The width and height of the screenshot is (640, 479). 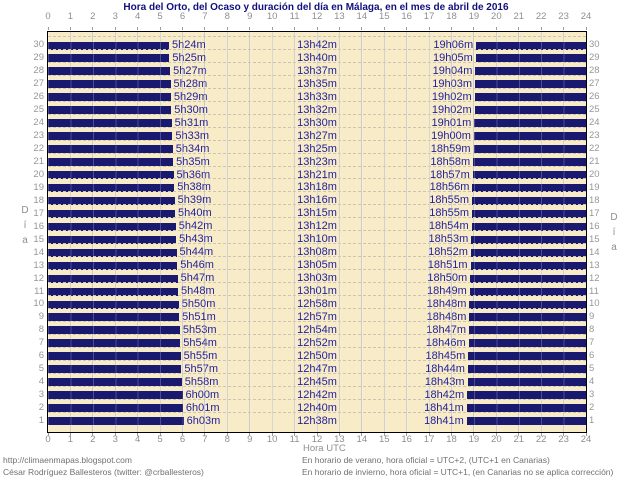 What do you see at coordinates (317, 329) in the screenshot?
I see `day-duration-label: 12h54m` at bounding box center [317, 329].